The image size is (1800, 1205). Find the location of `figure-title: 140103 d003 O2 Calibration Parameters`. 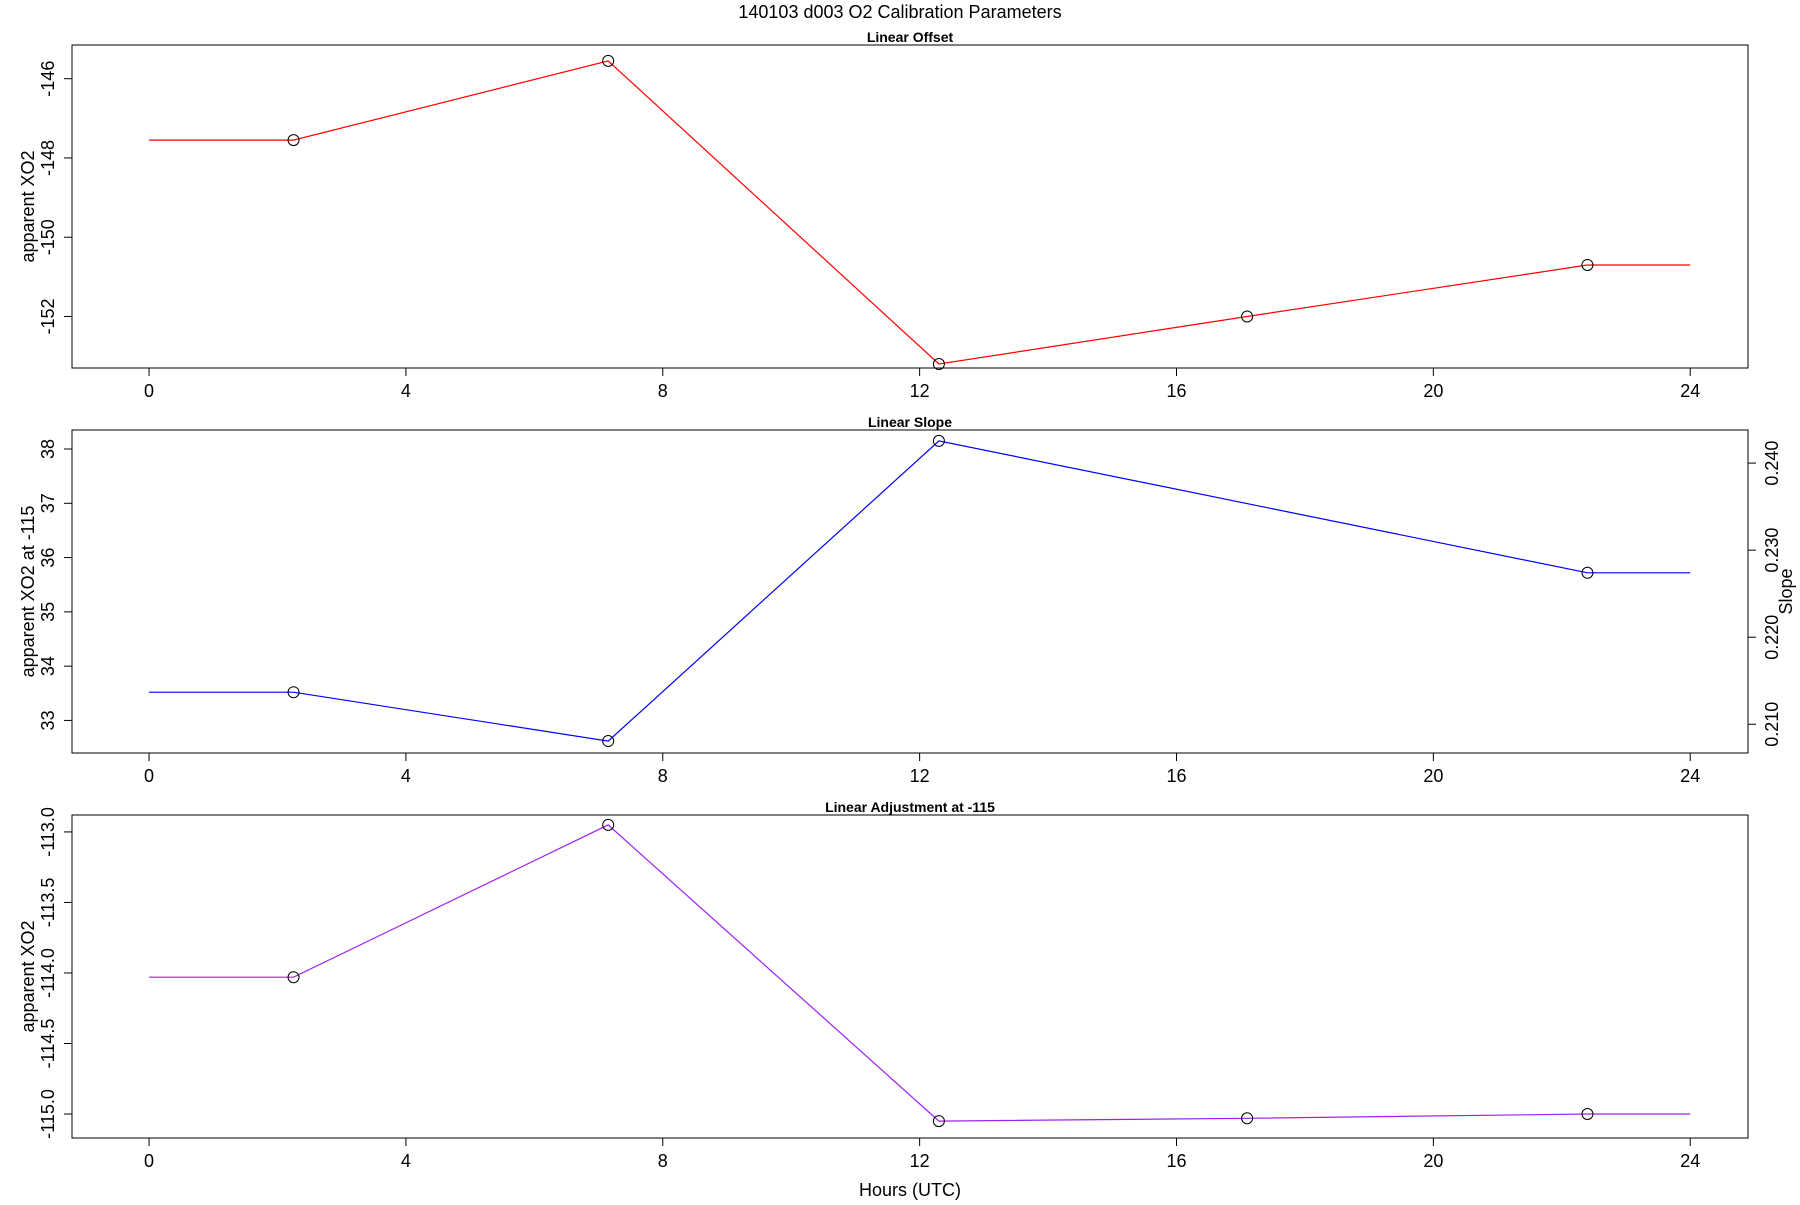

figure-title: 140103 d003 O2 Calibration Parameters is located at coordinates (899, 12).